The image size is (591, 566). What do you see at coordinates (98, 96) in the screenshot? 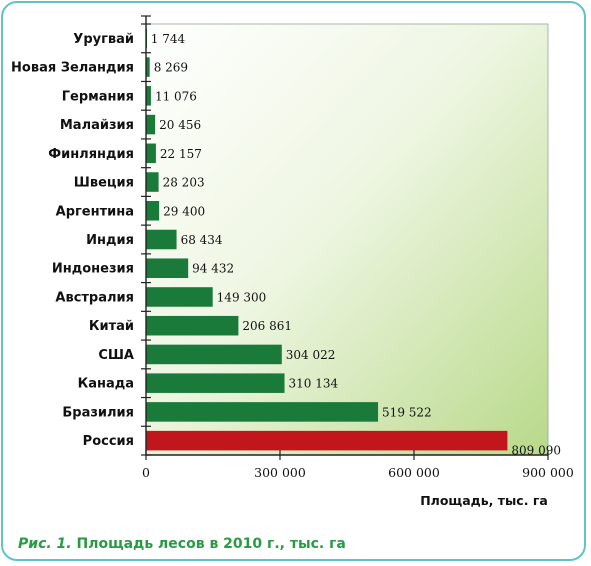
I see `category-label-2: Германия` at bounding box center [98, 96].